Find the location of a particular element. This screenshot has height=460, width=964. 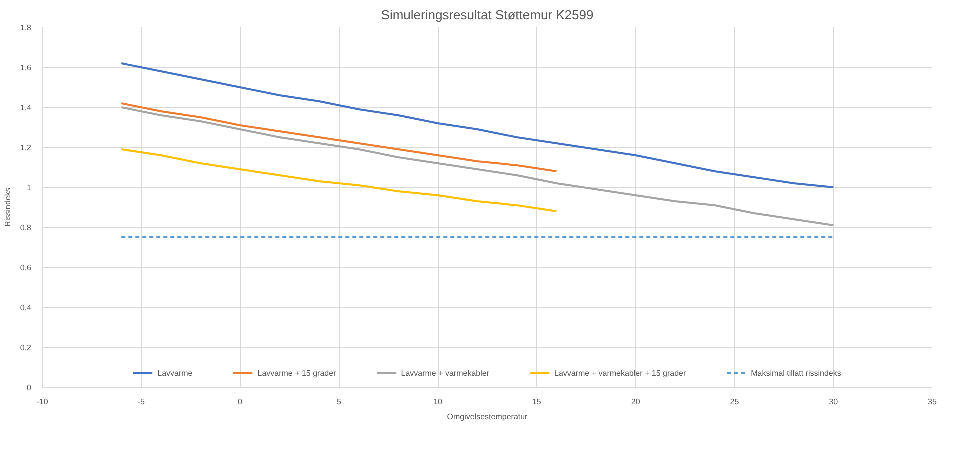

y-axis-title: Rissindeks is located at coordinates (7, 207).